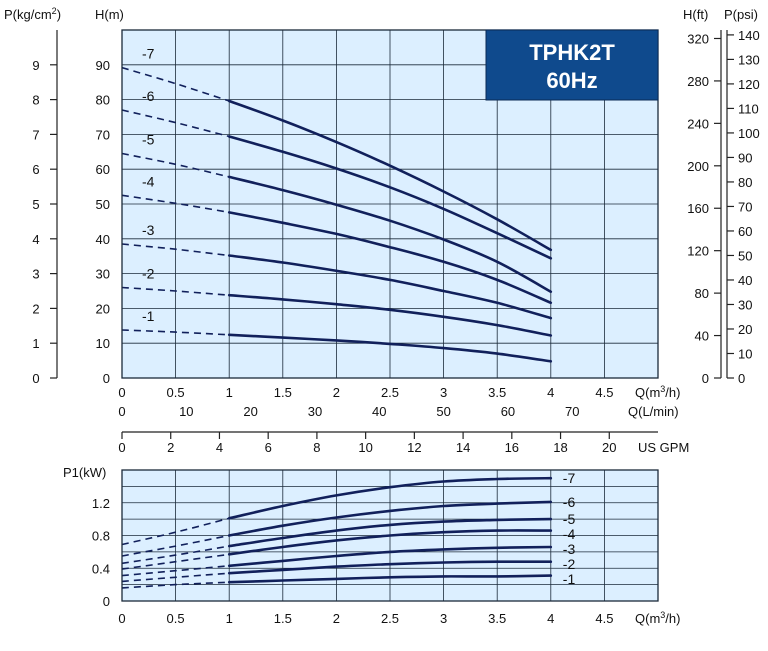 The image size is (768, 651). I want to click on head-tick-label: 20, so click(103, 308).